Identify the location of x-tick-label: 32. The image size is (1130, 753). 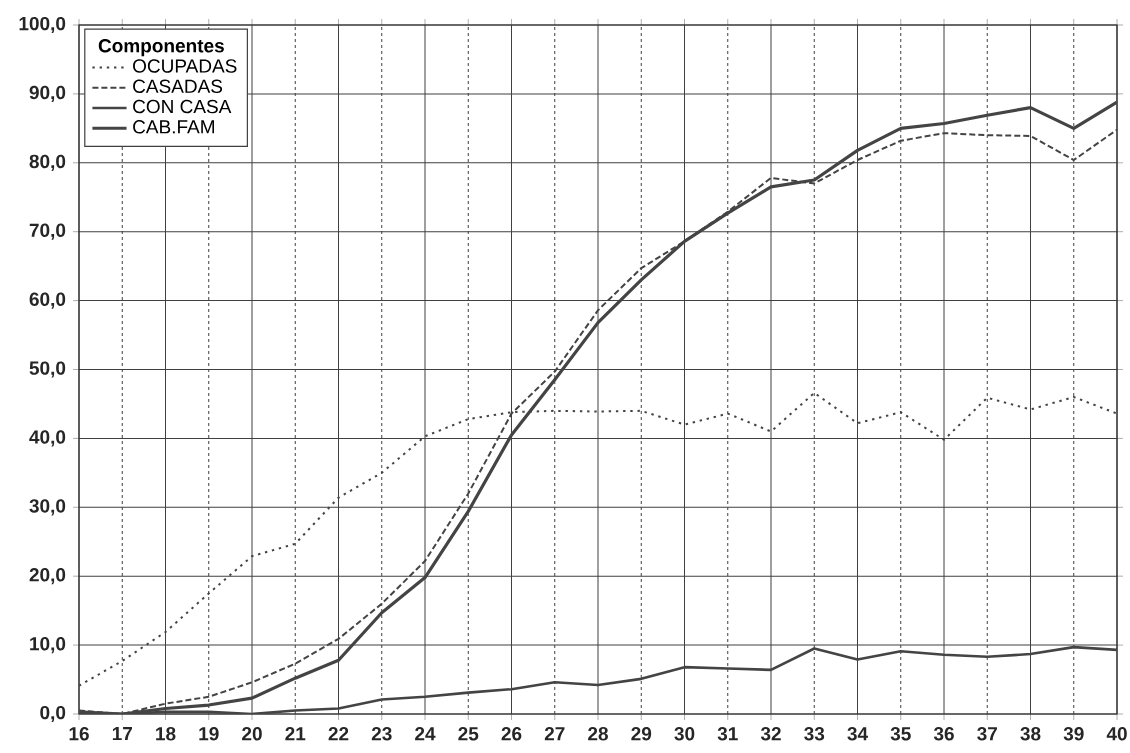
(770, 734).